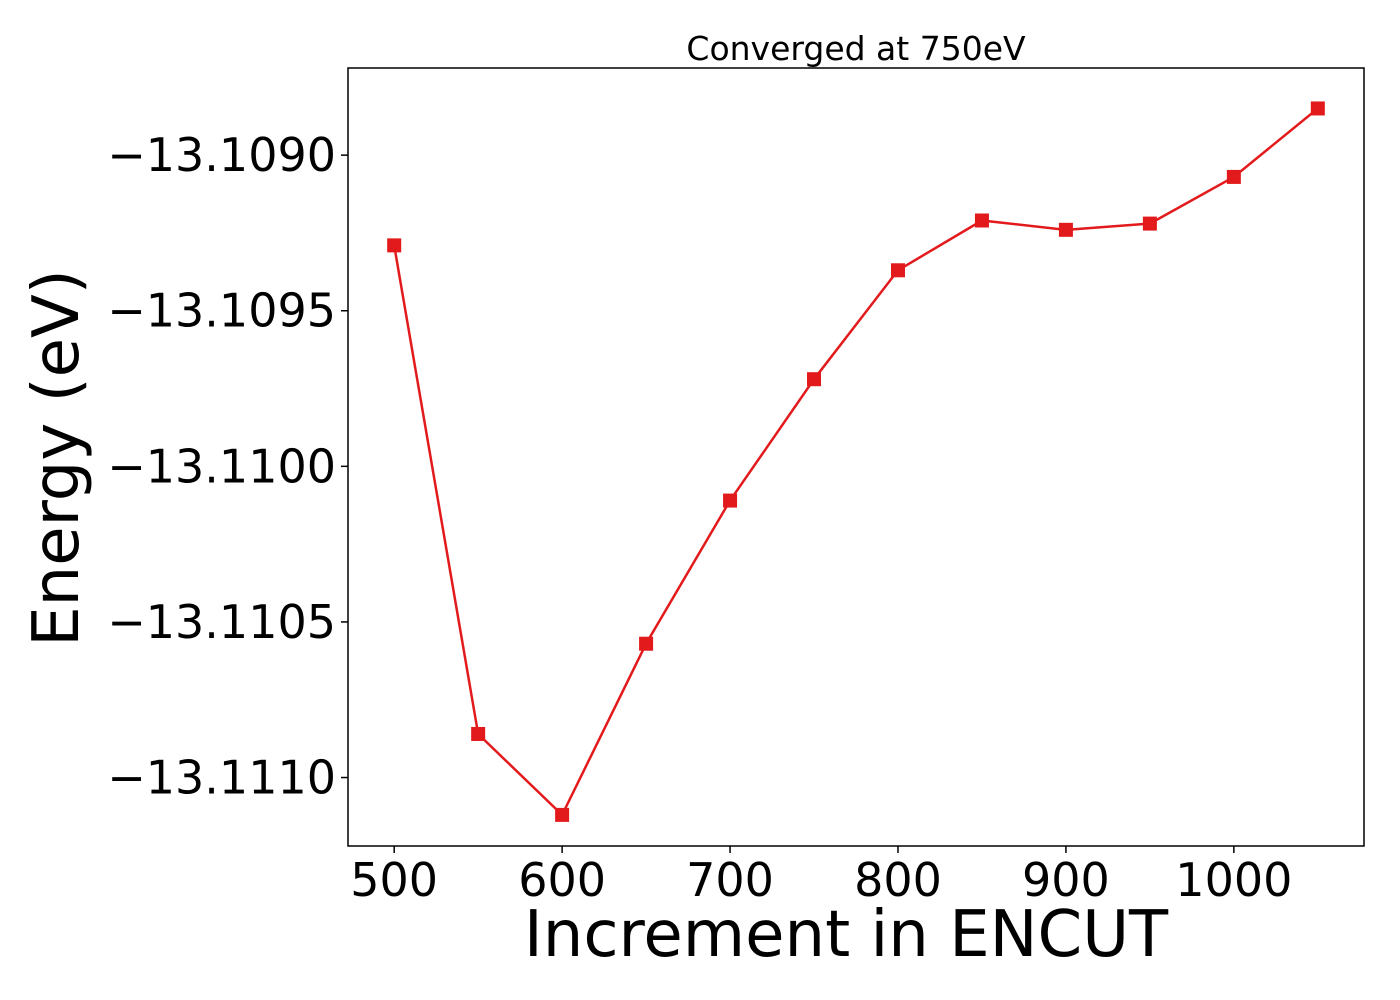 The image size is (1400, 1000). I want to click on chart-title: Converged at 750eV, so click(856, 48).